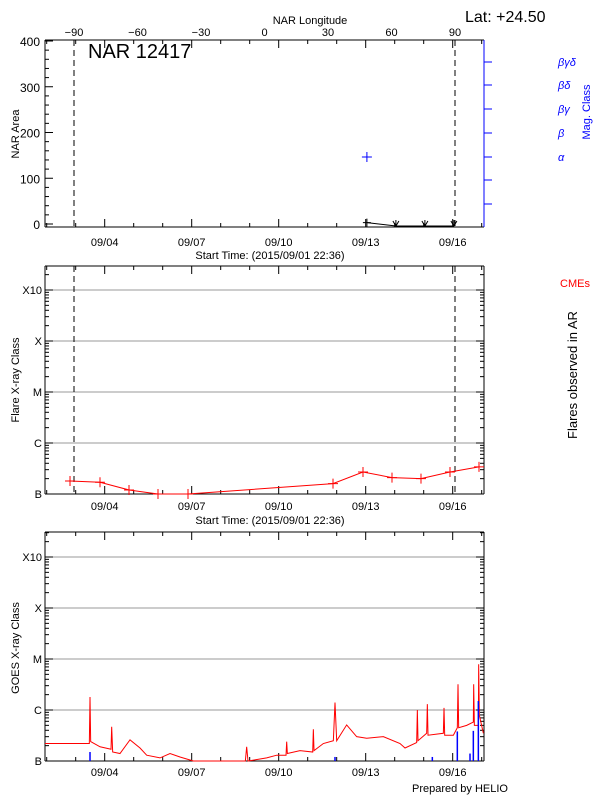 This screenshot has height=800, width=600. What do you see at coordinates (264, 33) in the screenshot?
I see `longitude-tick-label: 0` at bounding box center [264, 33].